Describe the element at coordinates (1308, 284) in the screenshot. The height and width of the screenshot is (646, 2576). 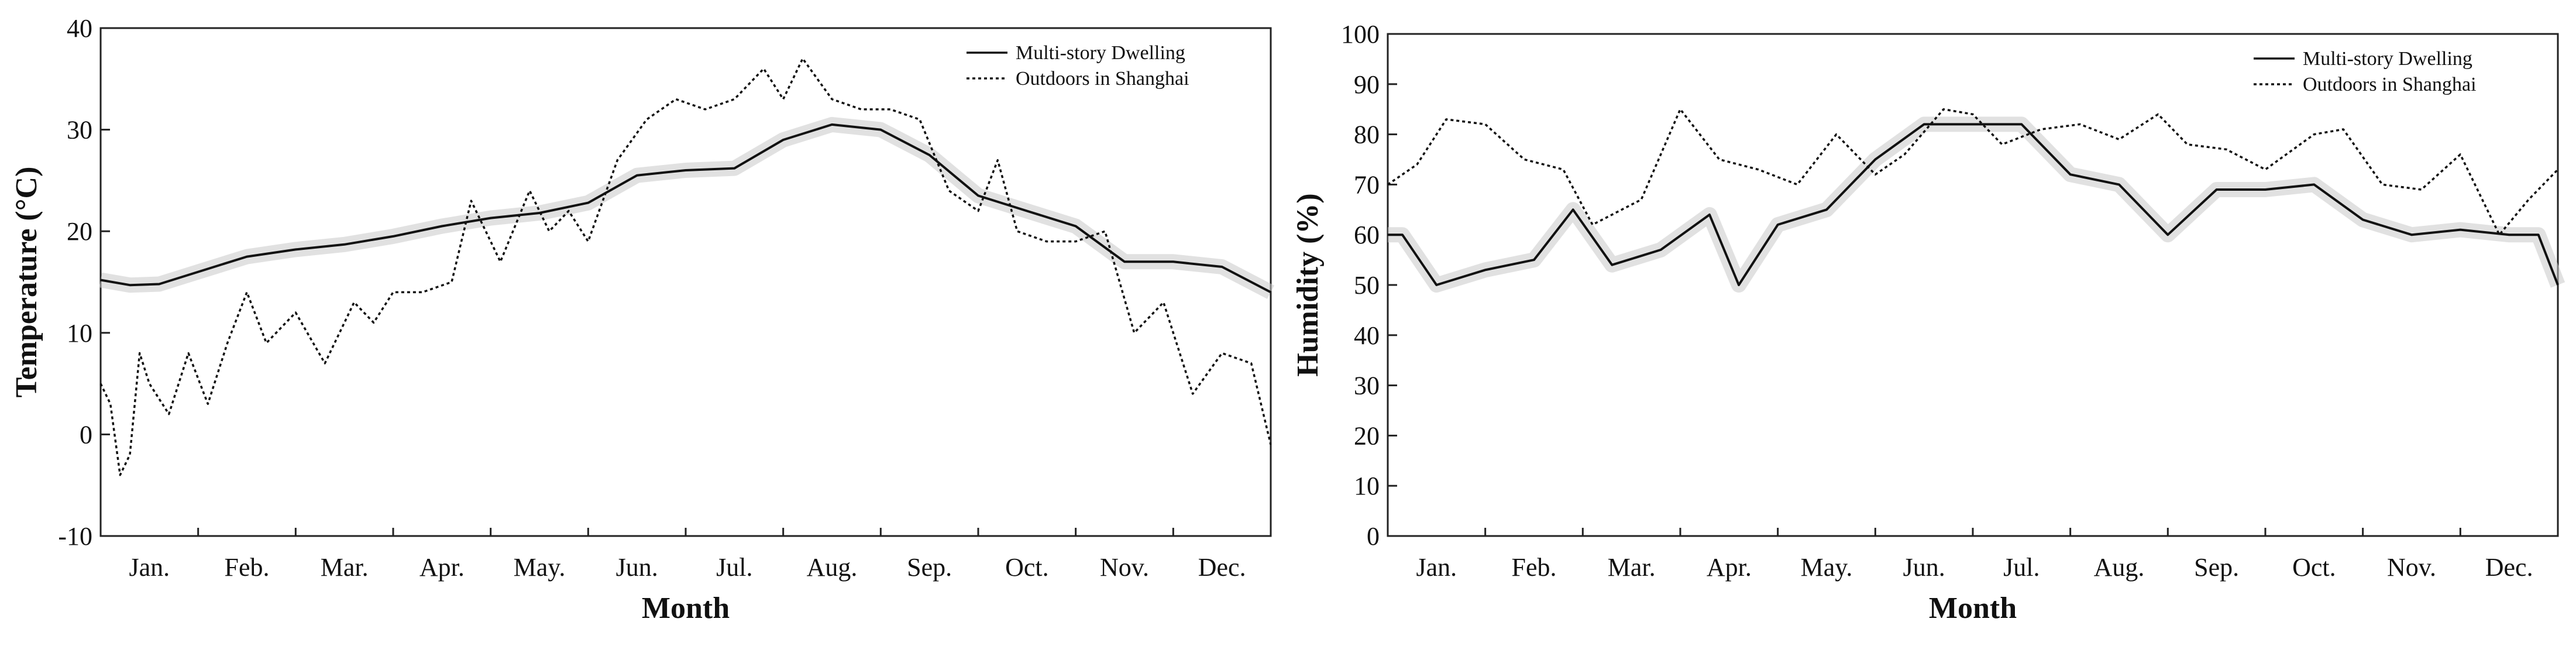
I see `y-axis-title: Humidity (%)` at that location.